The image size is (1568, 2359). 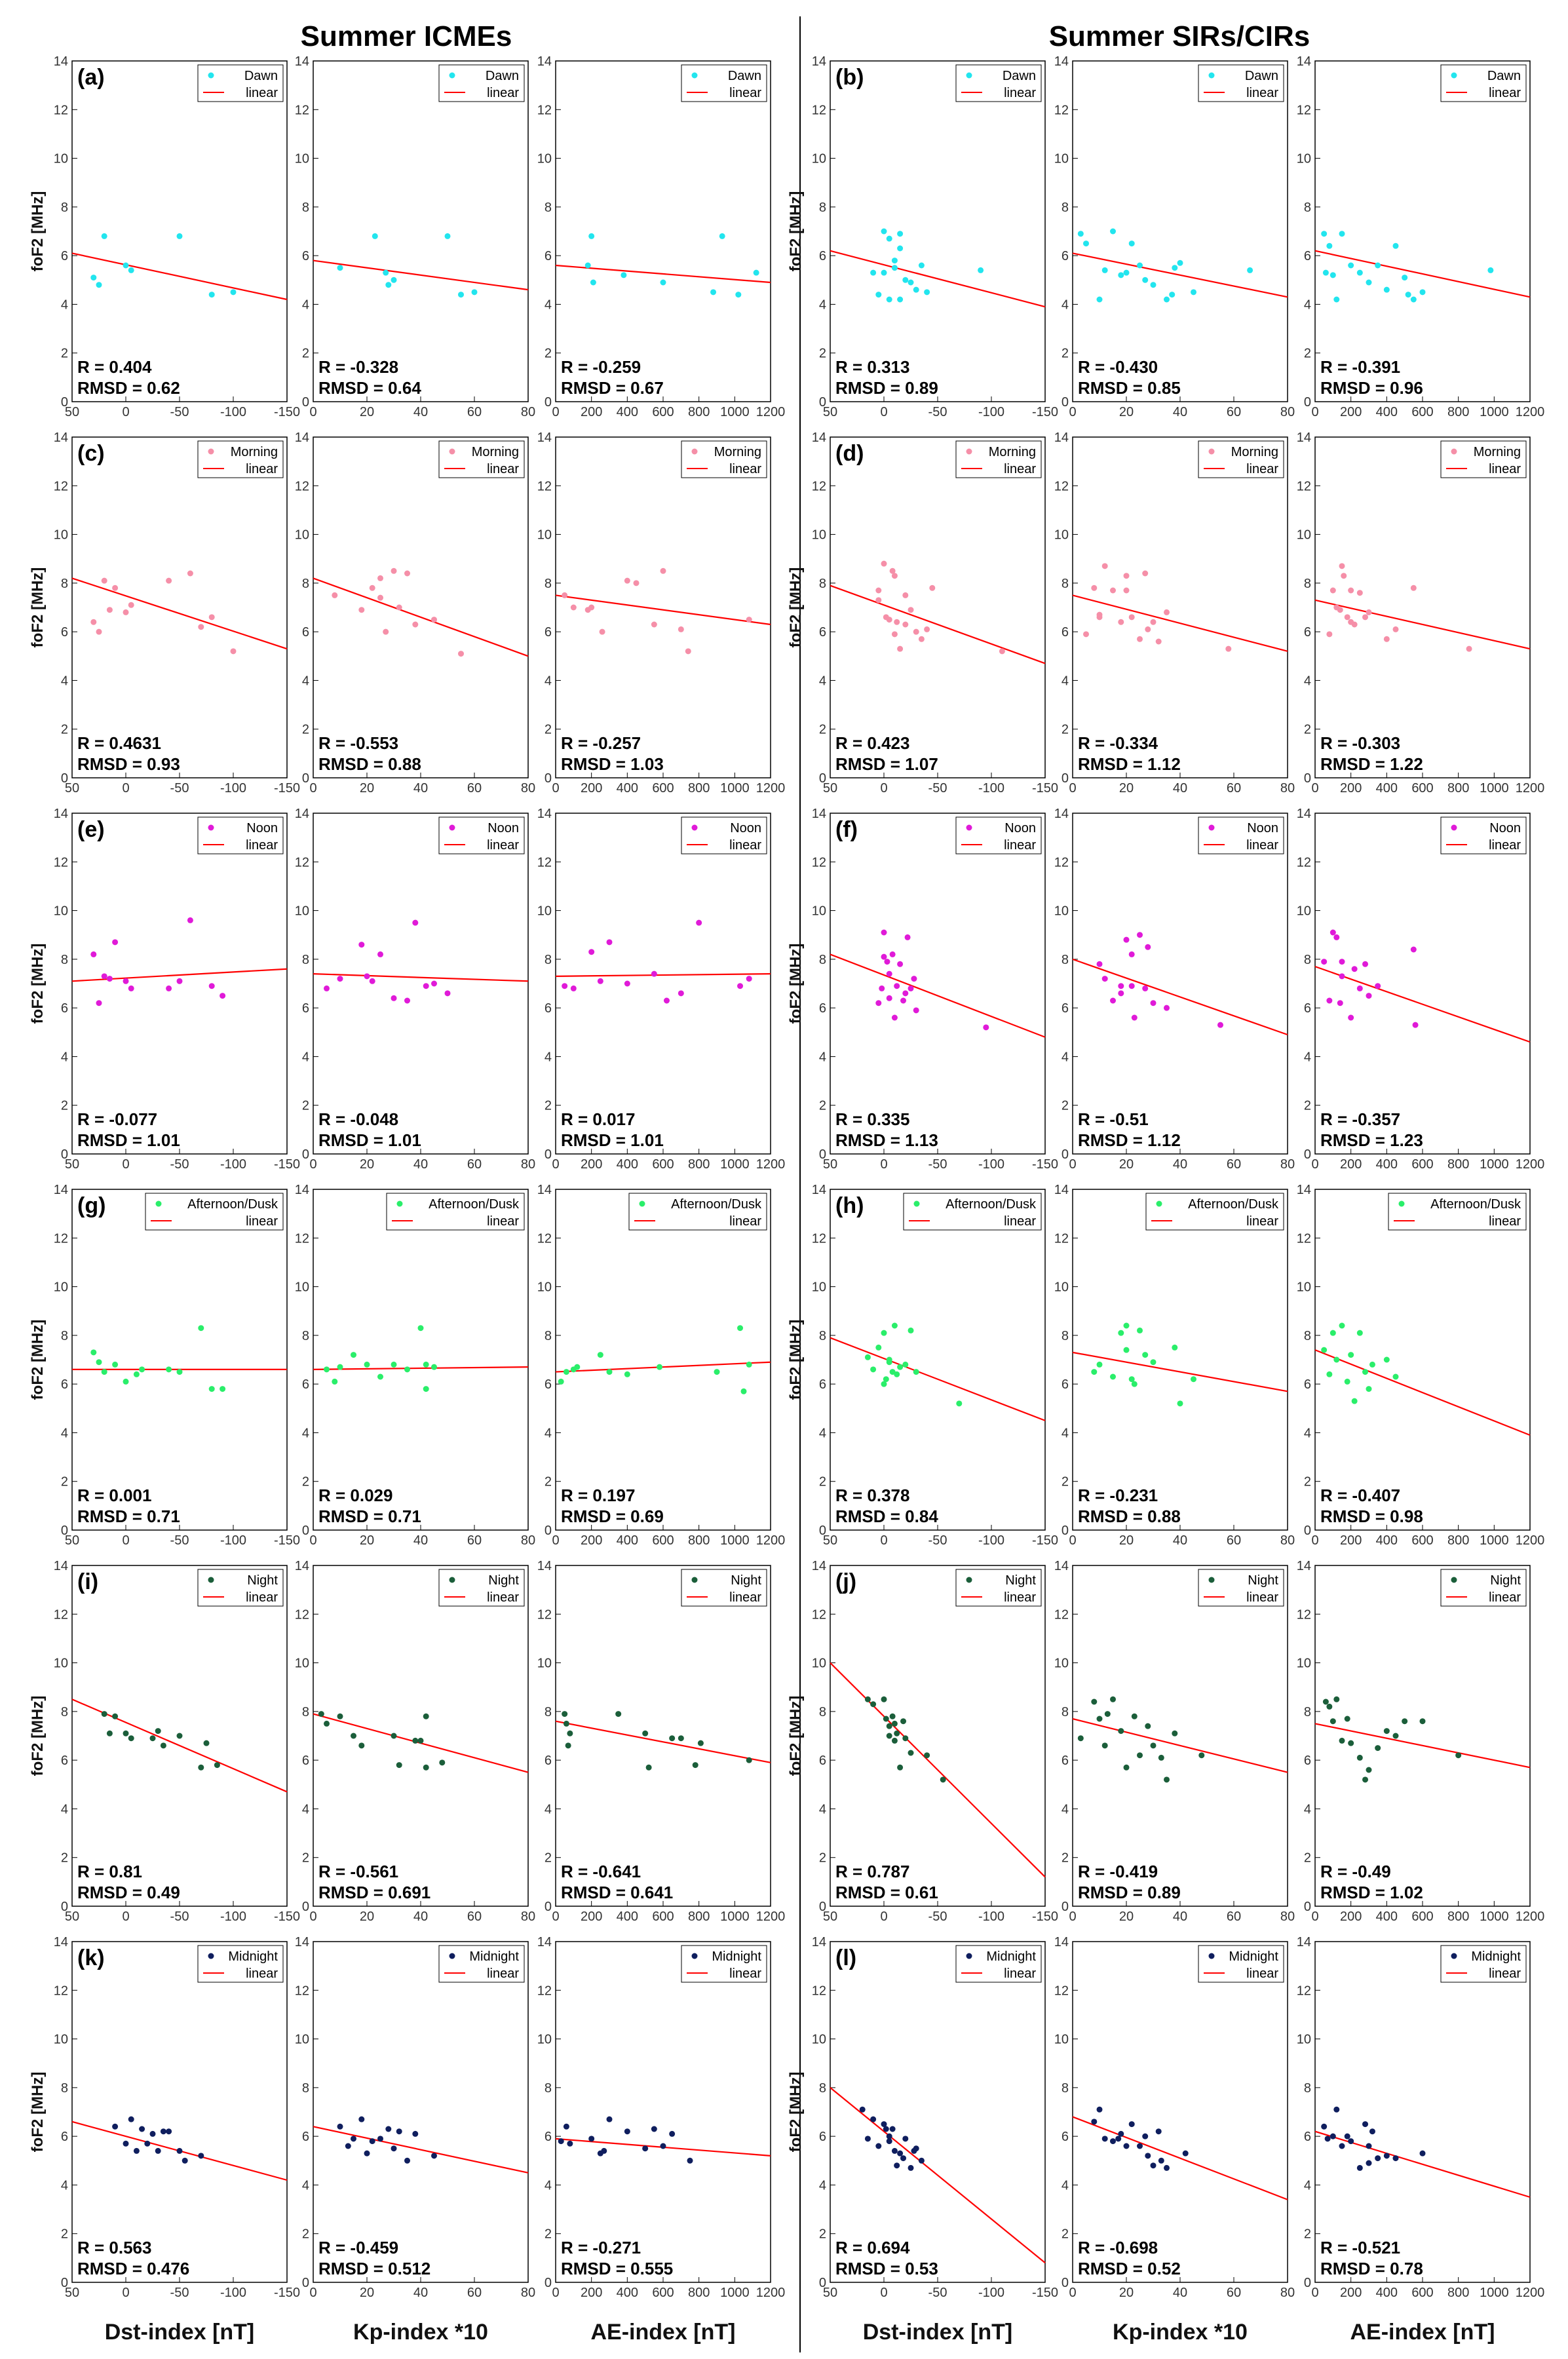 I want to click on correlation-label: R = -0.271, so click(x=601, y=2247).